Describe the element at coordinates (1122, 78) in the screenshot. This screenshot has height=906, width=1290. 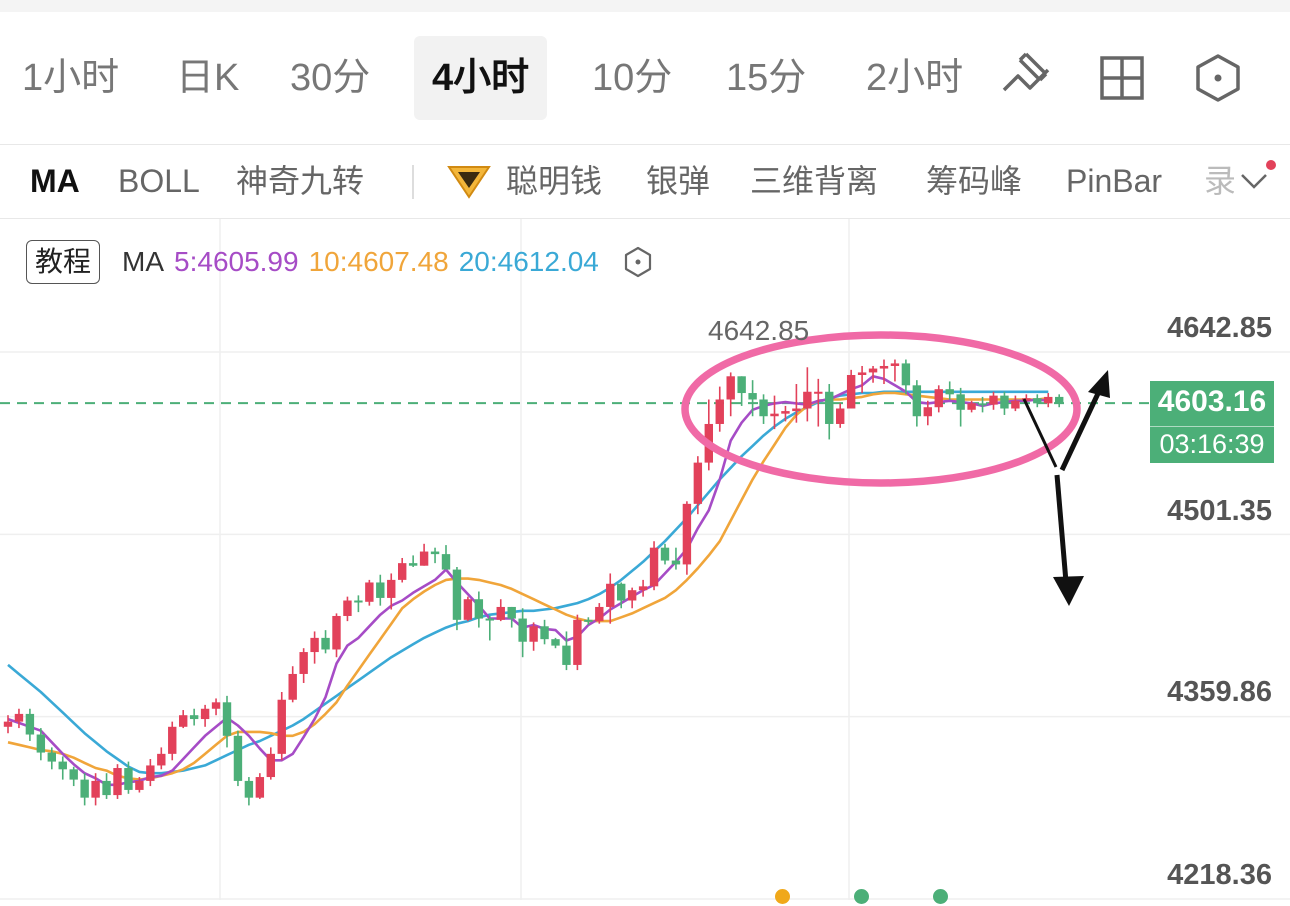
I see `layout-grid-icon` at that location.